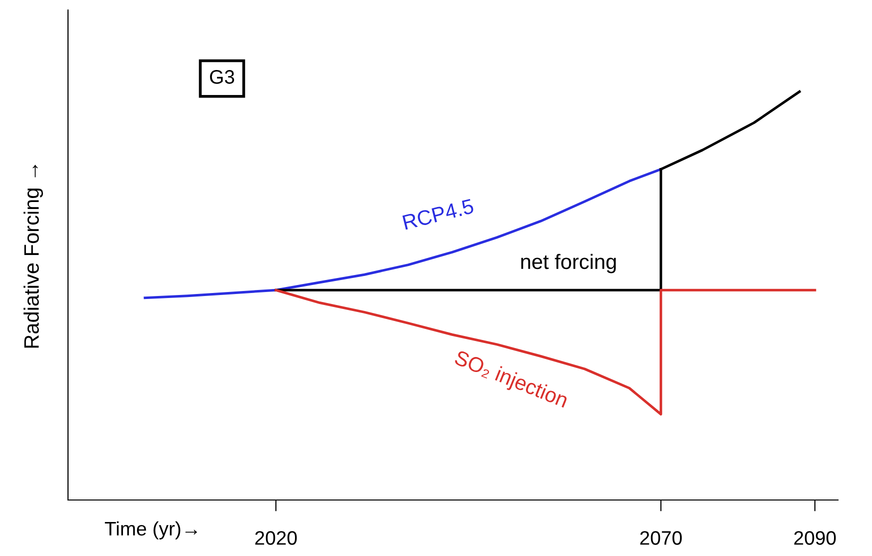 This screenshot has height=556, width=872. Describe the element at coordinates (33, 256) in the screenshot. I see `y-axis-title: Radiative Forcing →` at that location.